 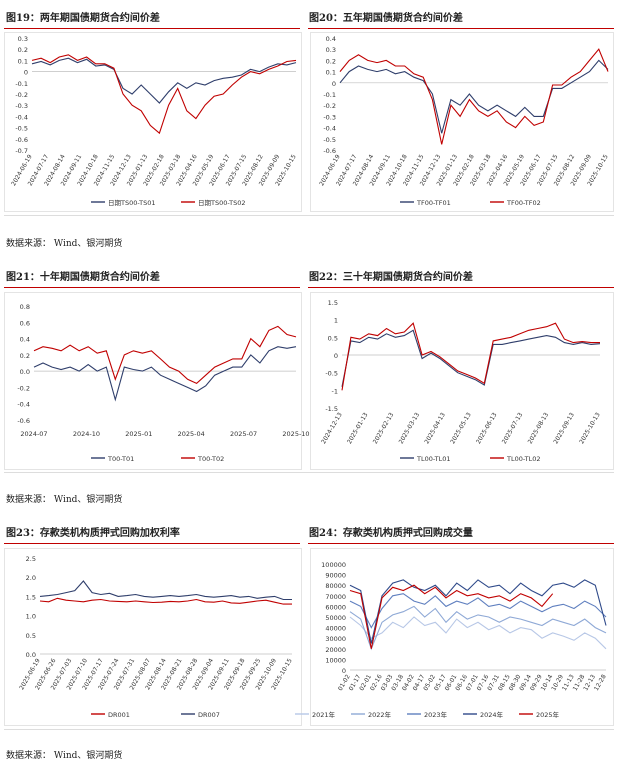 What do you see at coordinates (23, 61) in the screenshot?
I see `y-tick-label: 0.1` at bounding box center [23, 61].